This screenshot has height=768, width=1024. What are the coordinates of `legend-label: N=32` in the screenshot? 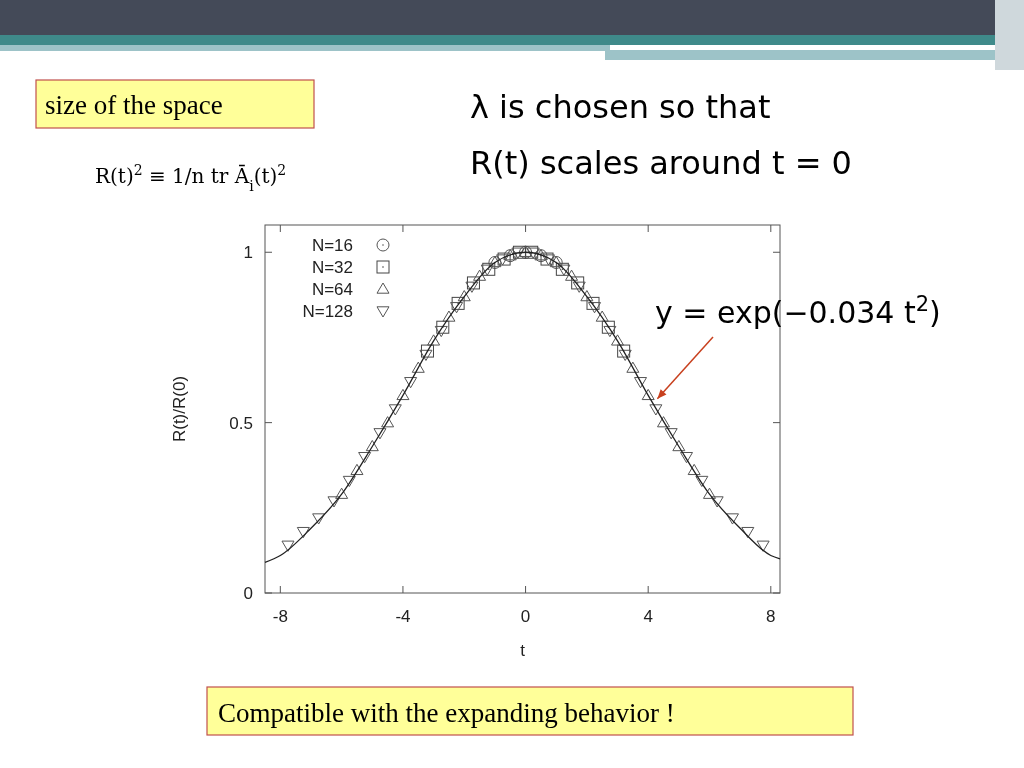 It's located at (332, 267).